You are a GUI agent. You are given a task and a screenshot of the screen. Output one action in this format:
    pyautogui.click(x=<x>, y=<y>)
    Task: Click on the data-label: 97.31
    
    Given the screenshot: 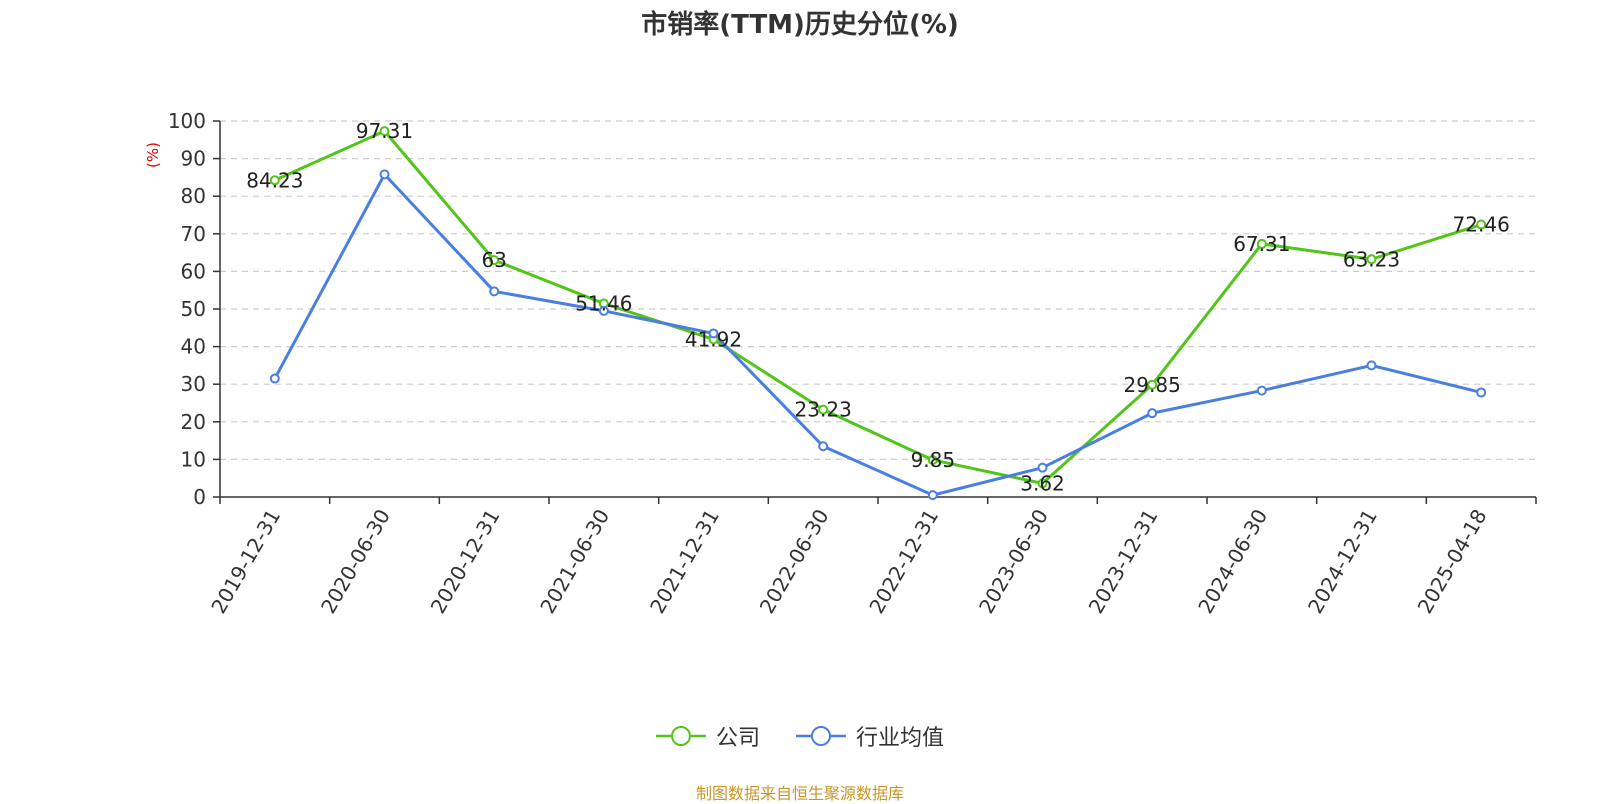 What is the action you would take?
    pyautogui.click(x=384, y=131)
    